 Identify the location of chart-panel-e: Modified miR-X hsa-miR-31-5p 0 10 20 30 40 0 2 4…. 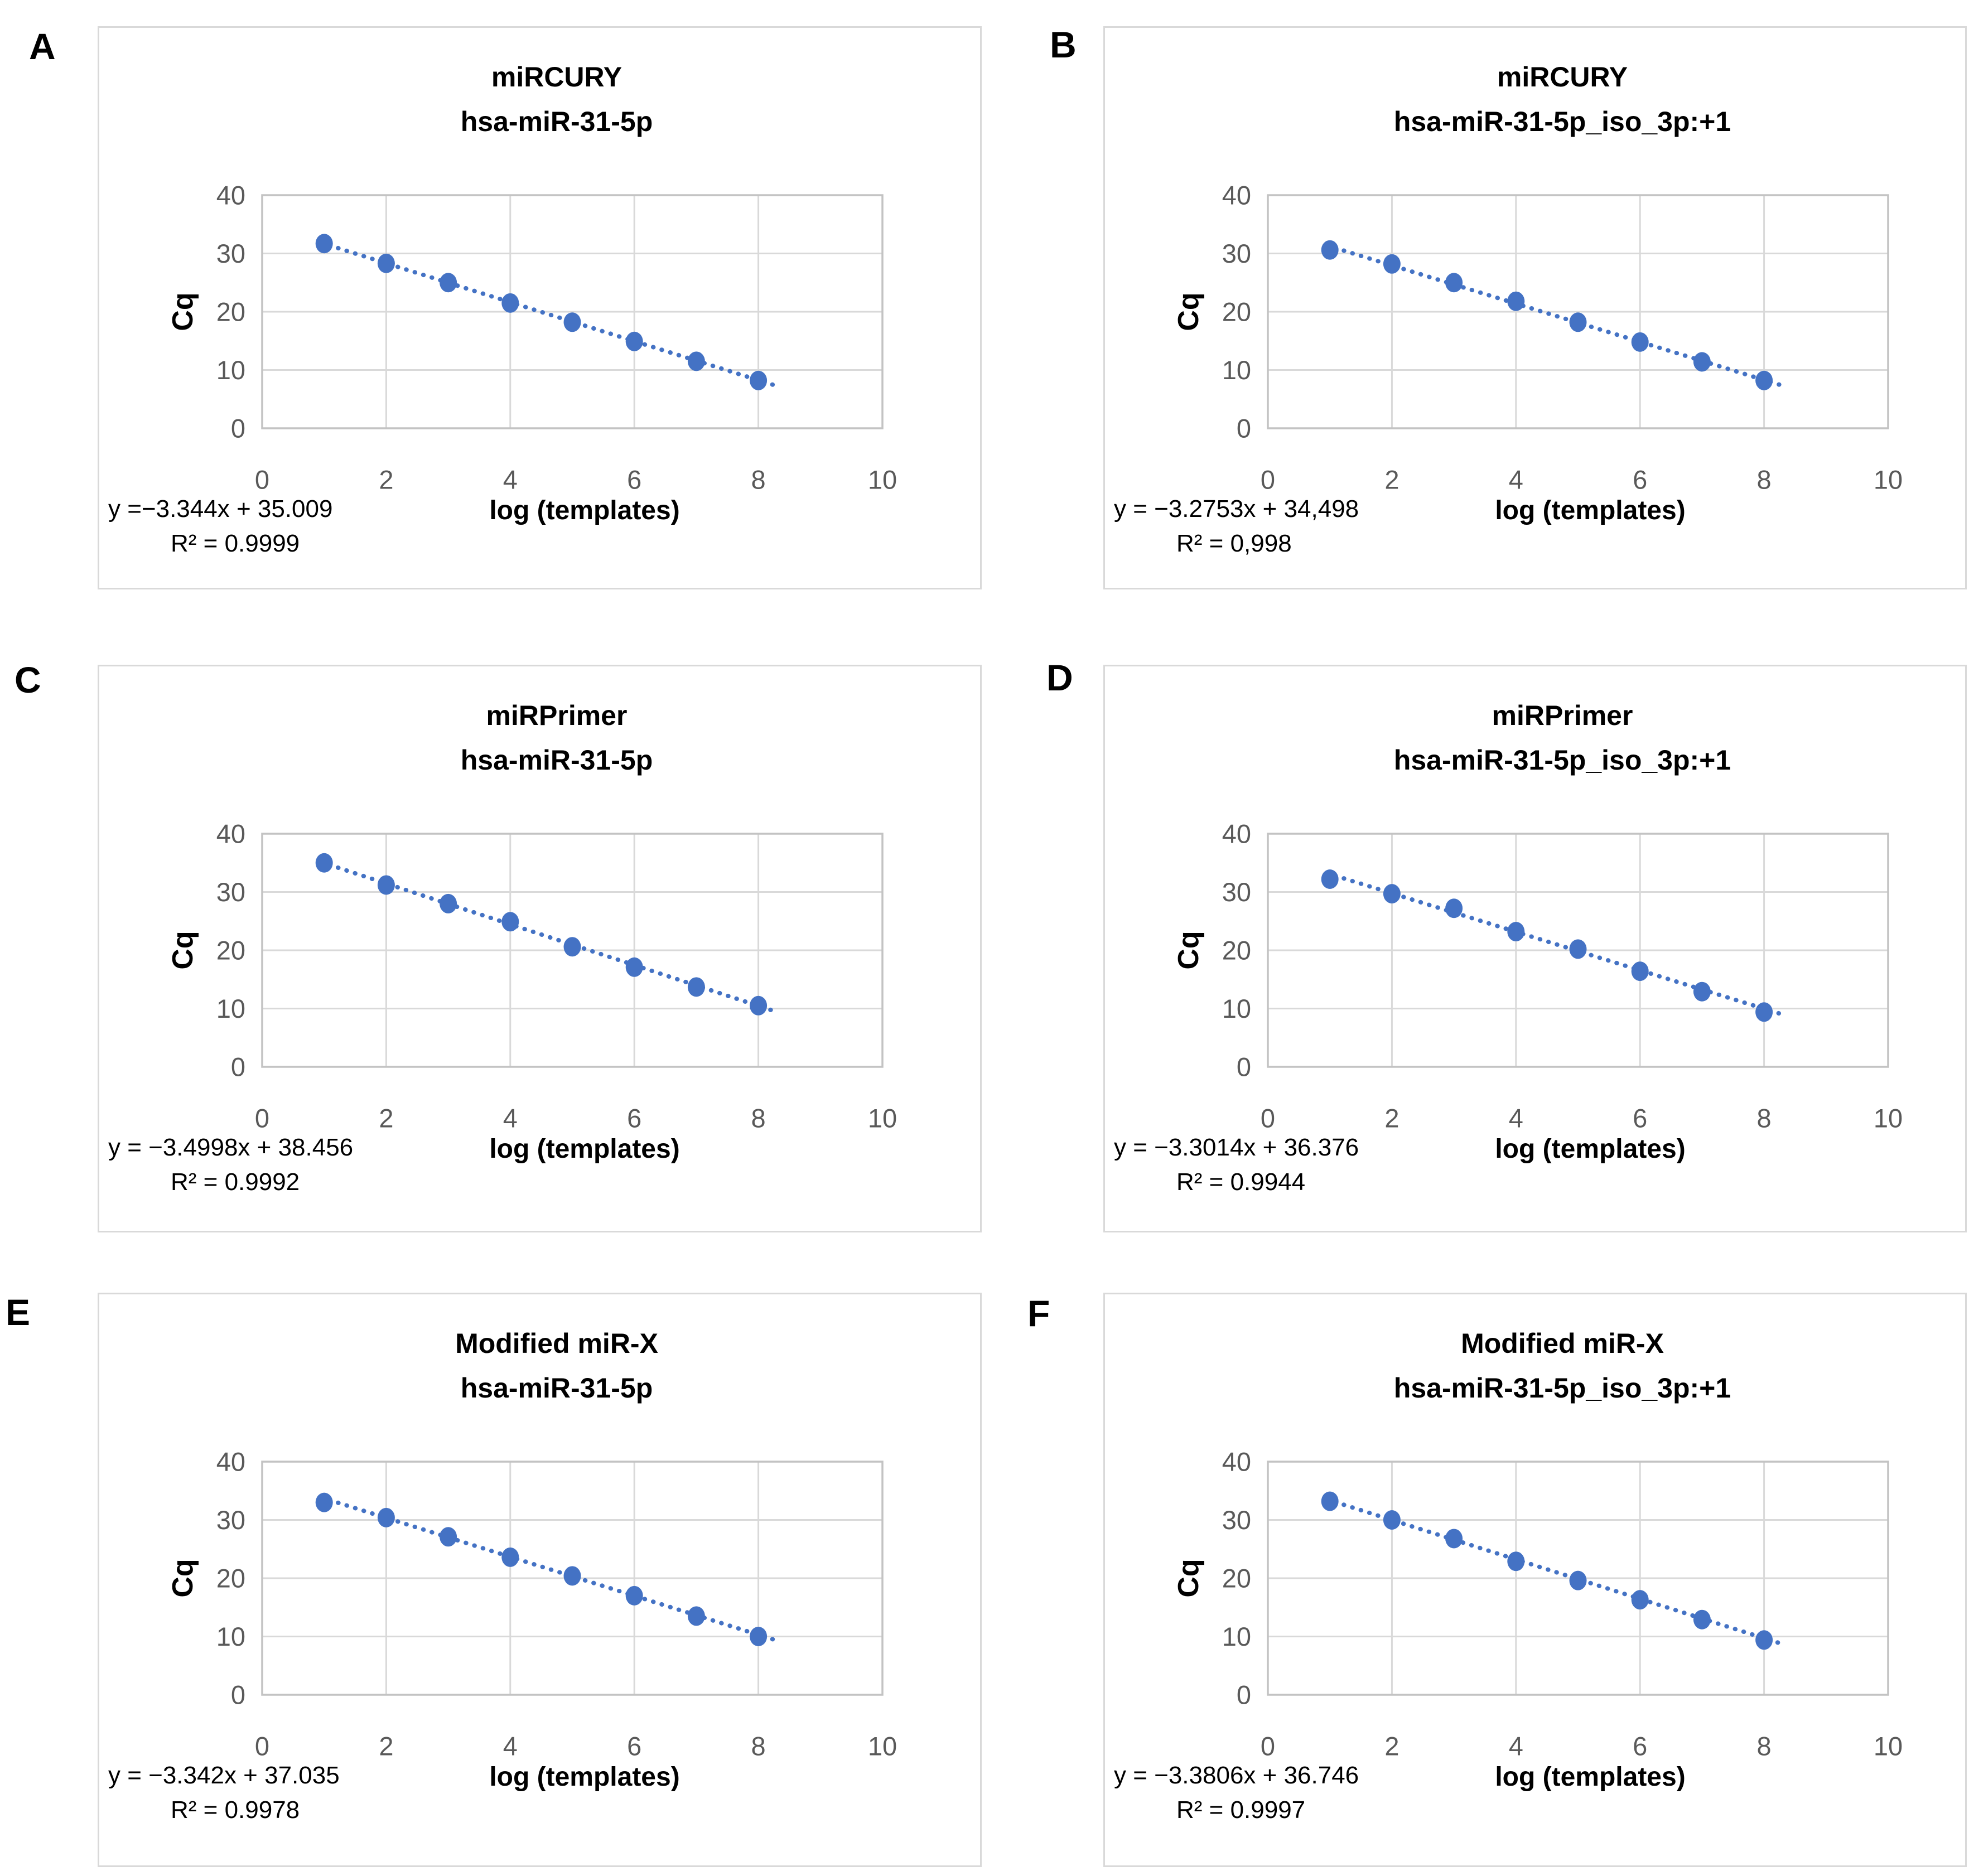
(540, 1580).